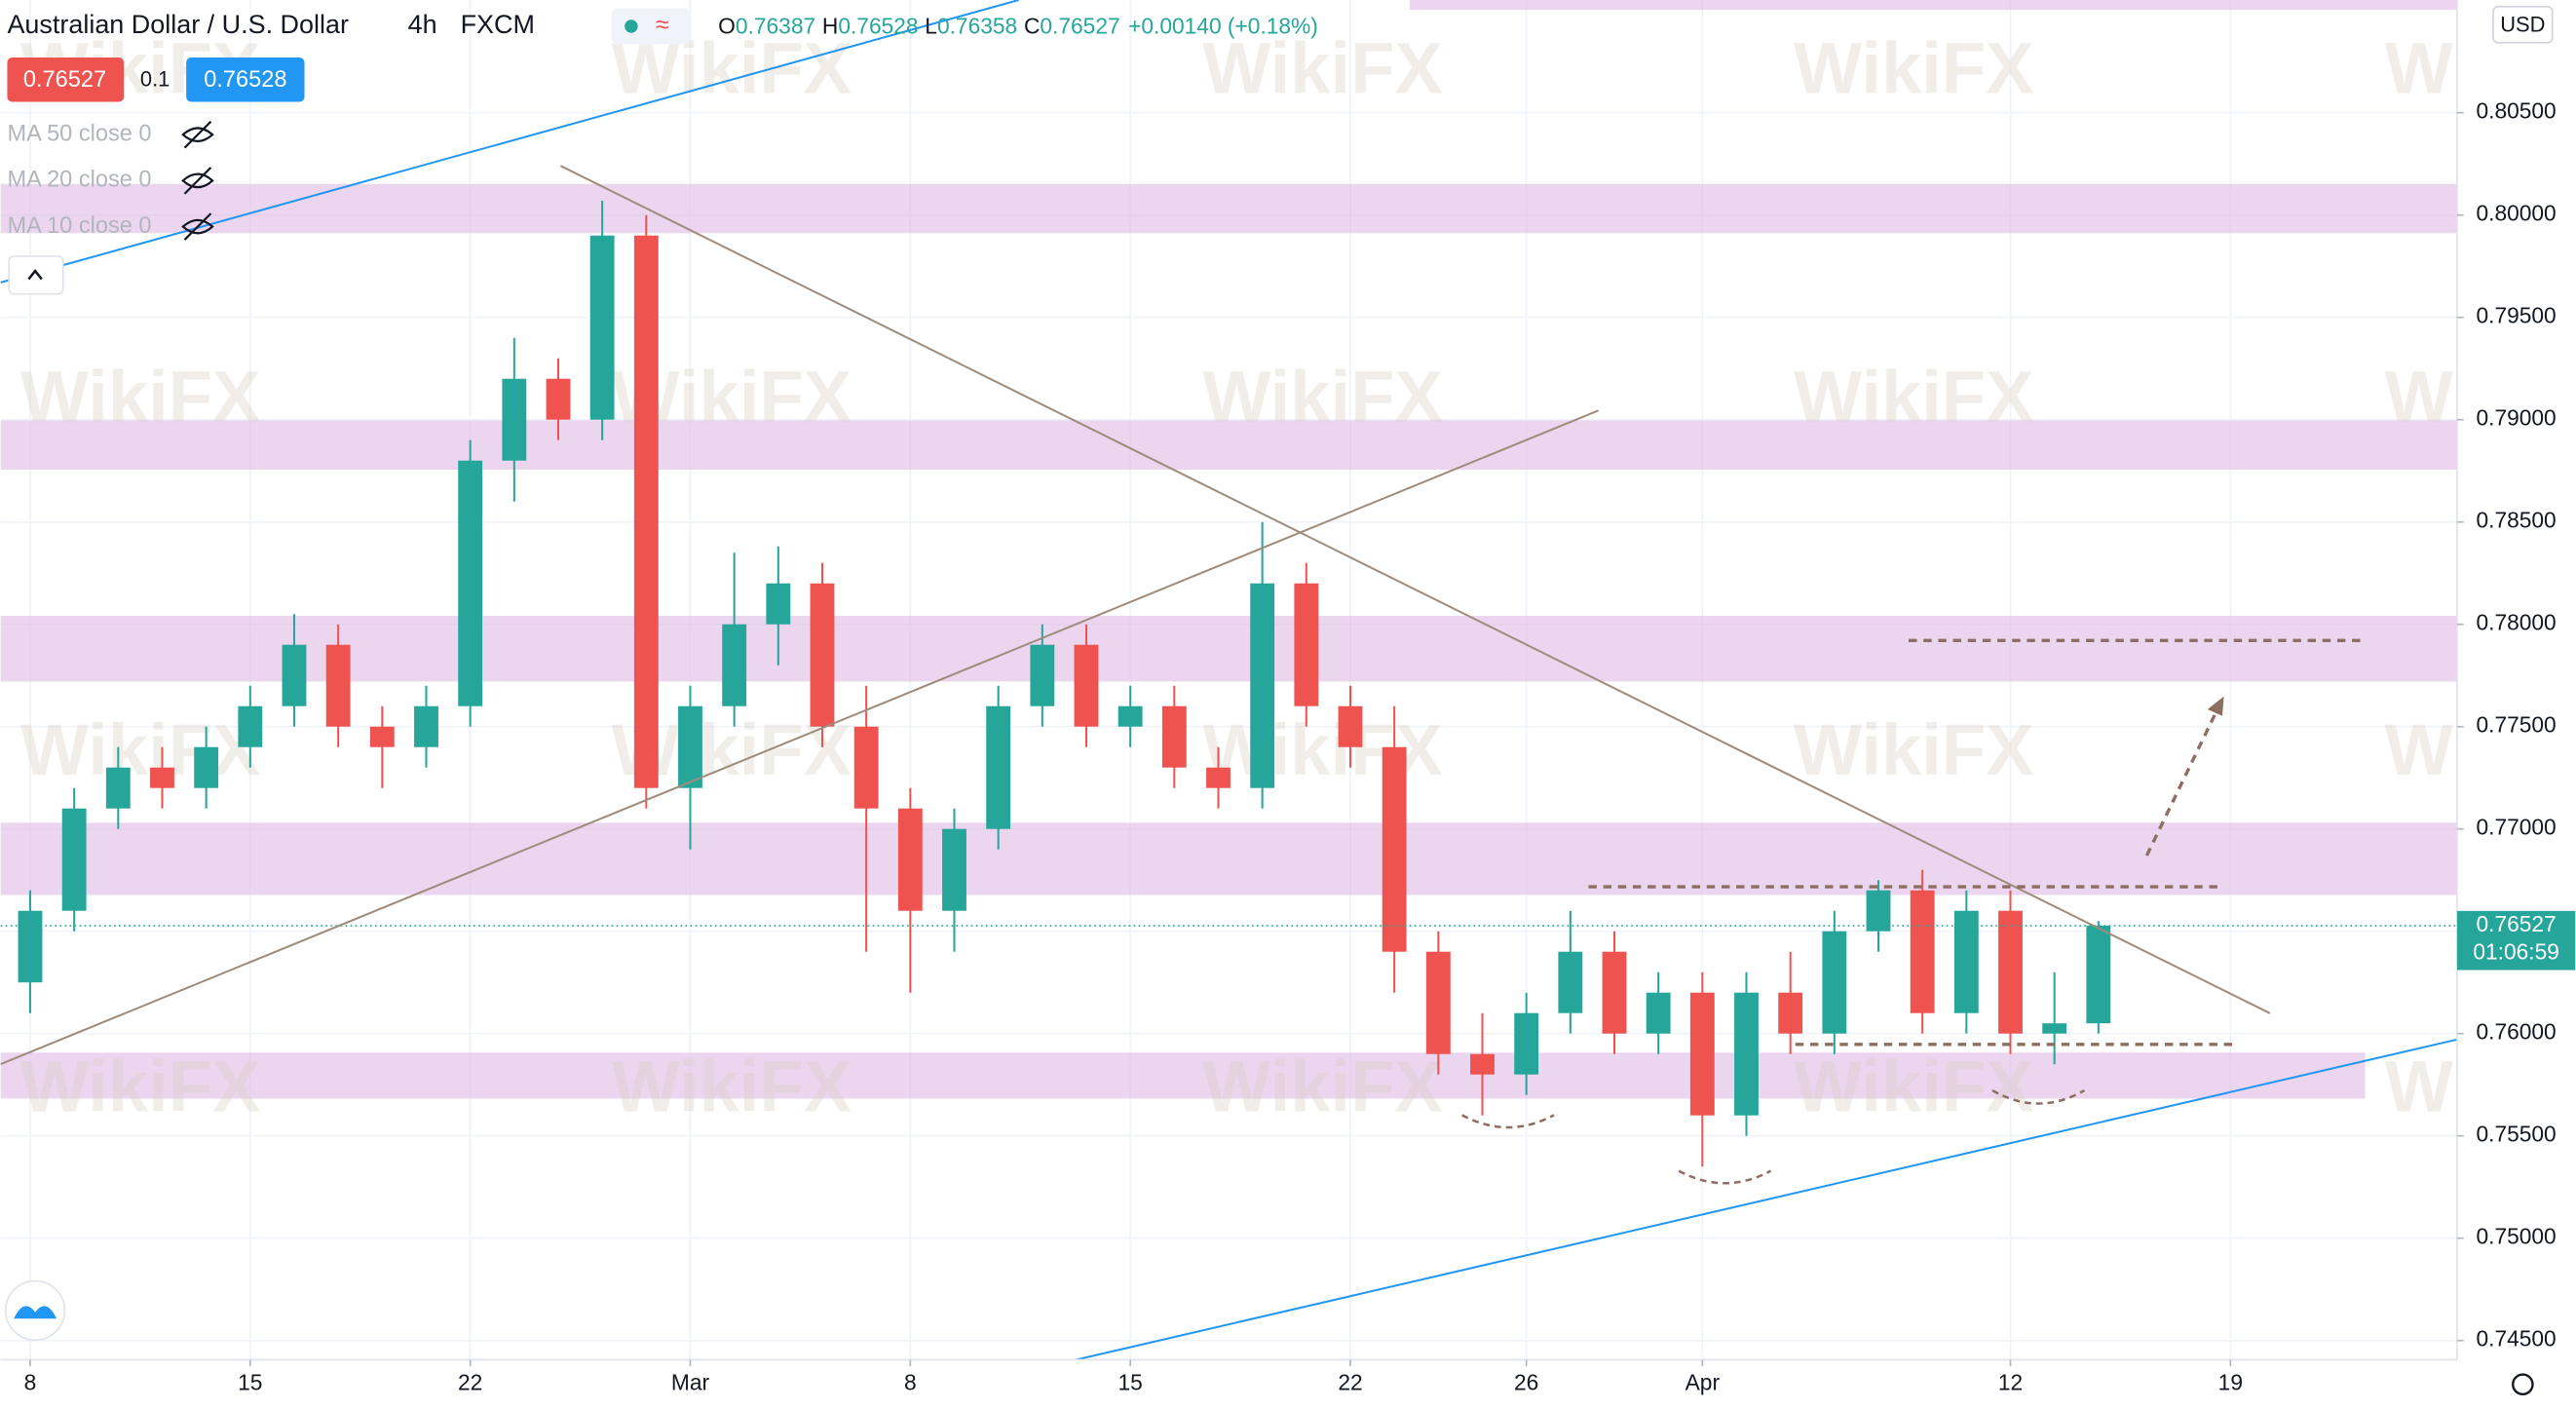  I want to click on eye-icons, so click(197, 180).